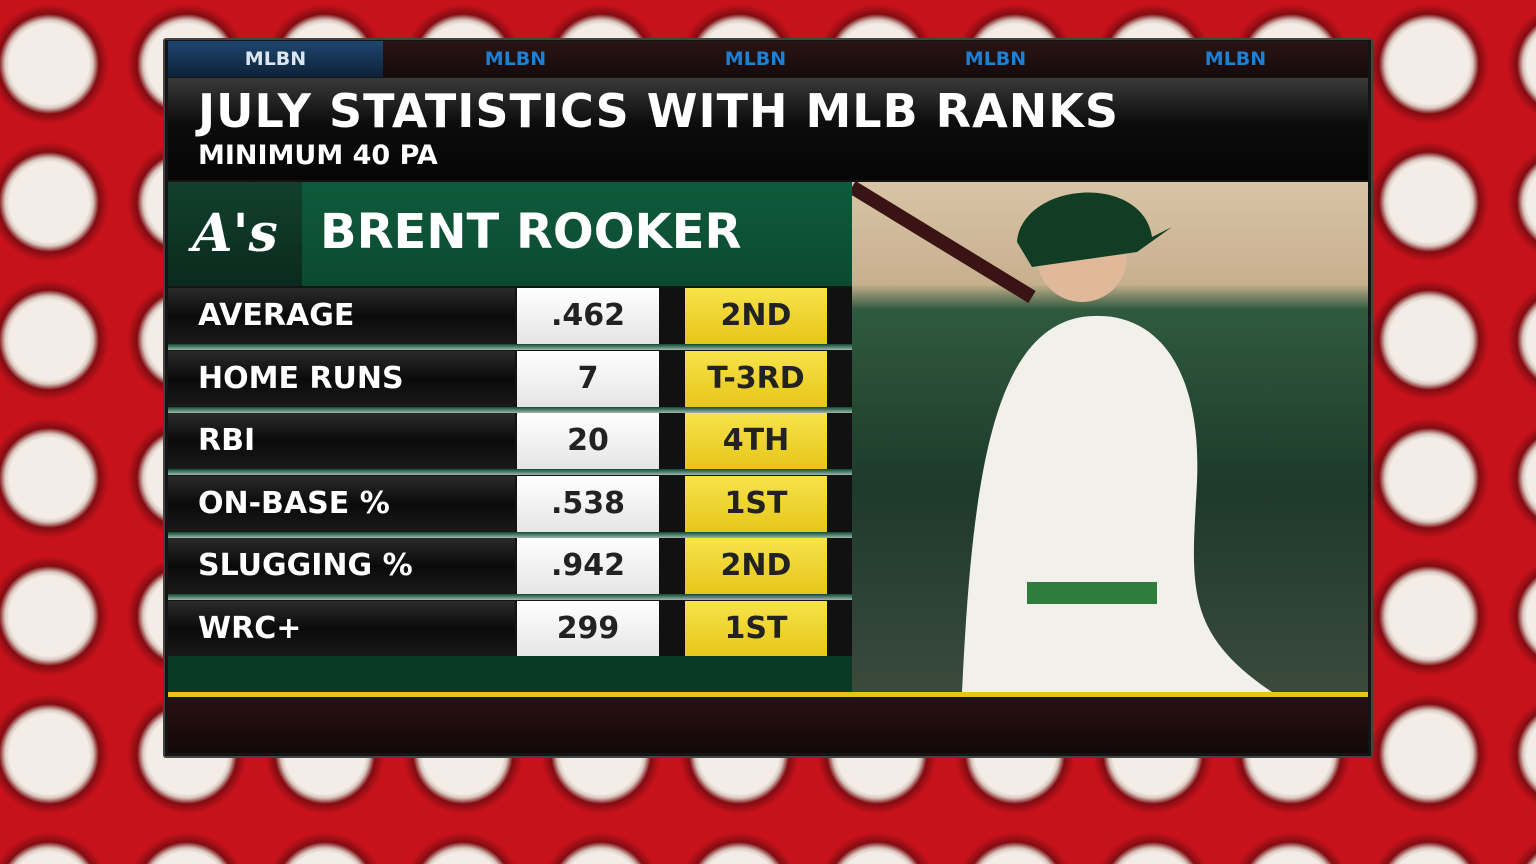 This screenshot has width=1536, height=864. What do you see at coordinates (318, 155) in the screenshot?
I see `subtitle: MINIMUM 40 PA` at bounding box center [318, 155].